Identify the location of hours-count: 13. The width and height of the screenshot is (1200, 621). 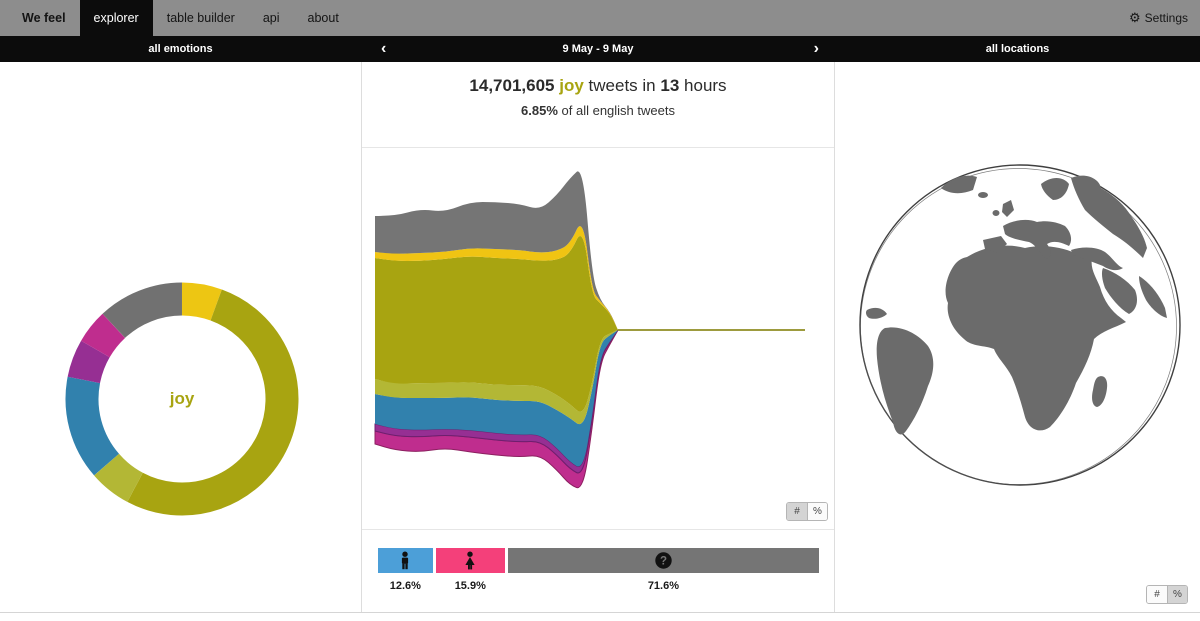
(670, 85).